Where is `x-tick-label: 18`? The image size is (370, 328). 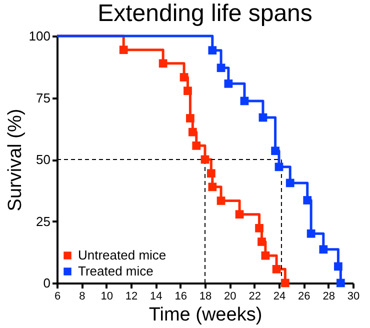
x-tick-label: 18 is located at coordinates (205, 296).